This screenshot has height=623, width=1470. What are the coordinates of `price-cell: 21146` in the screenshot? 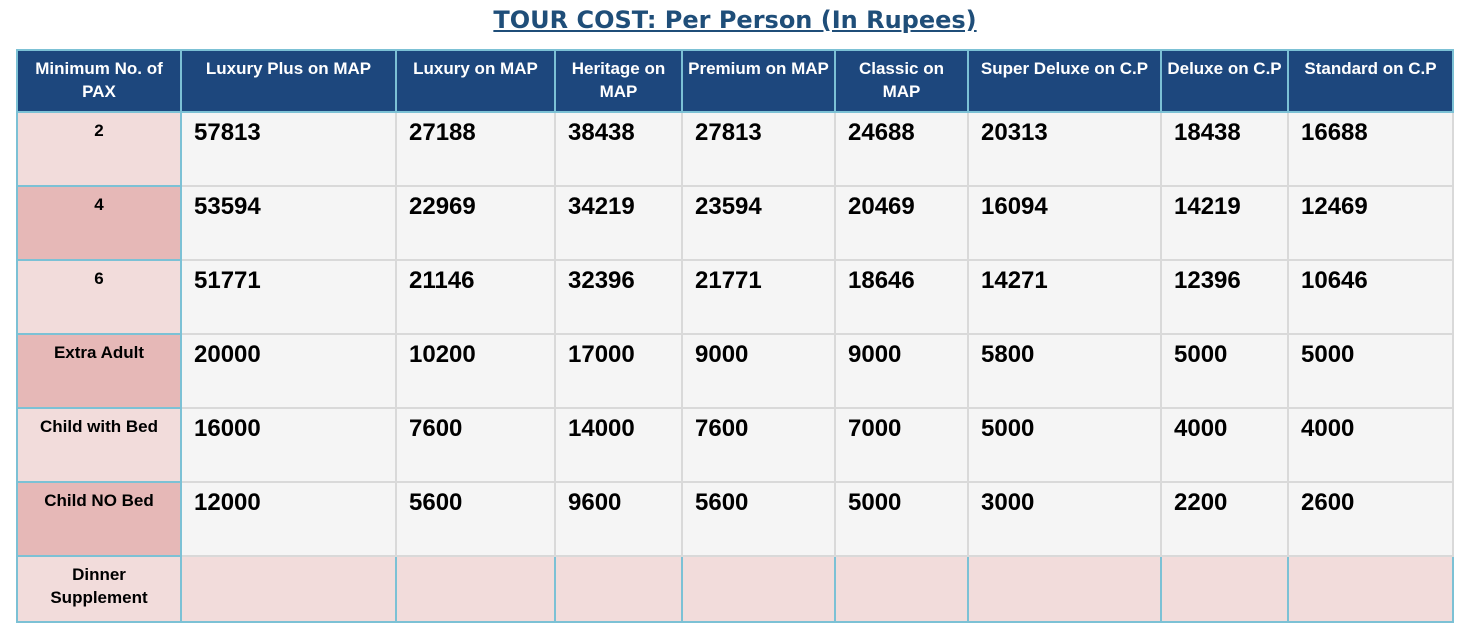 It's located at (475, 297).